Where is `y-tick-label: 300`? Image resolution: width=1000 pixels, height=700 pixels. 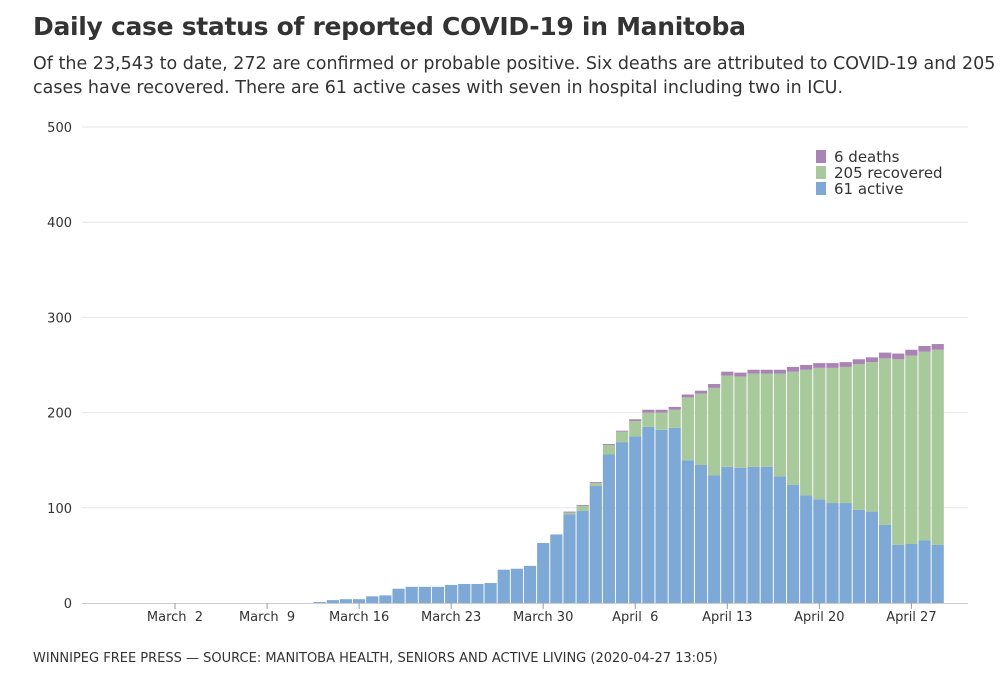 y-tick-label: 300 is located at coordinates (59, 318).